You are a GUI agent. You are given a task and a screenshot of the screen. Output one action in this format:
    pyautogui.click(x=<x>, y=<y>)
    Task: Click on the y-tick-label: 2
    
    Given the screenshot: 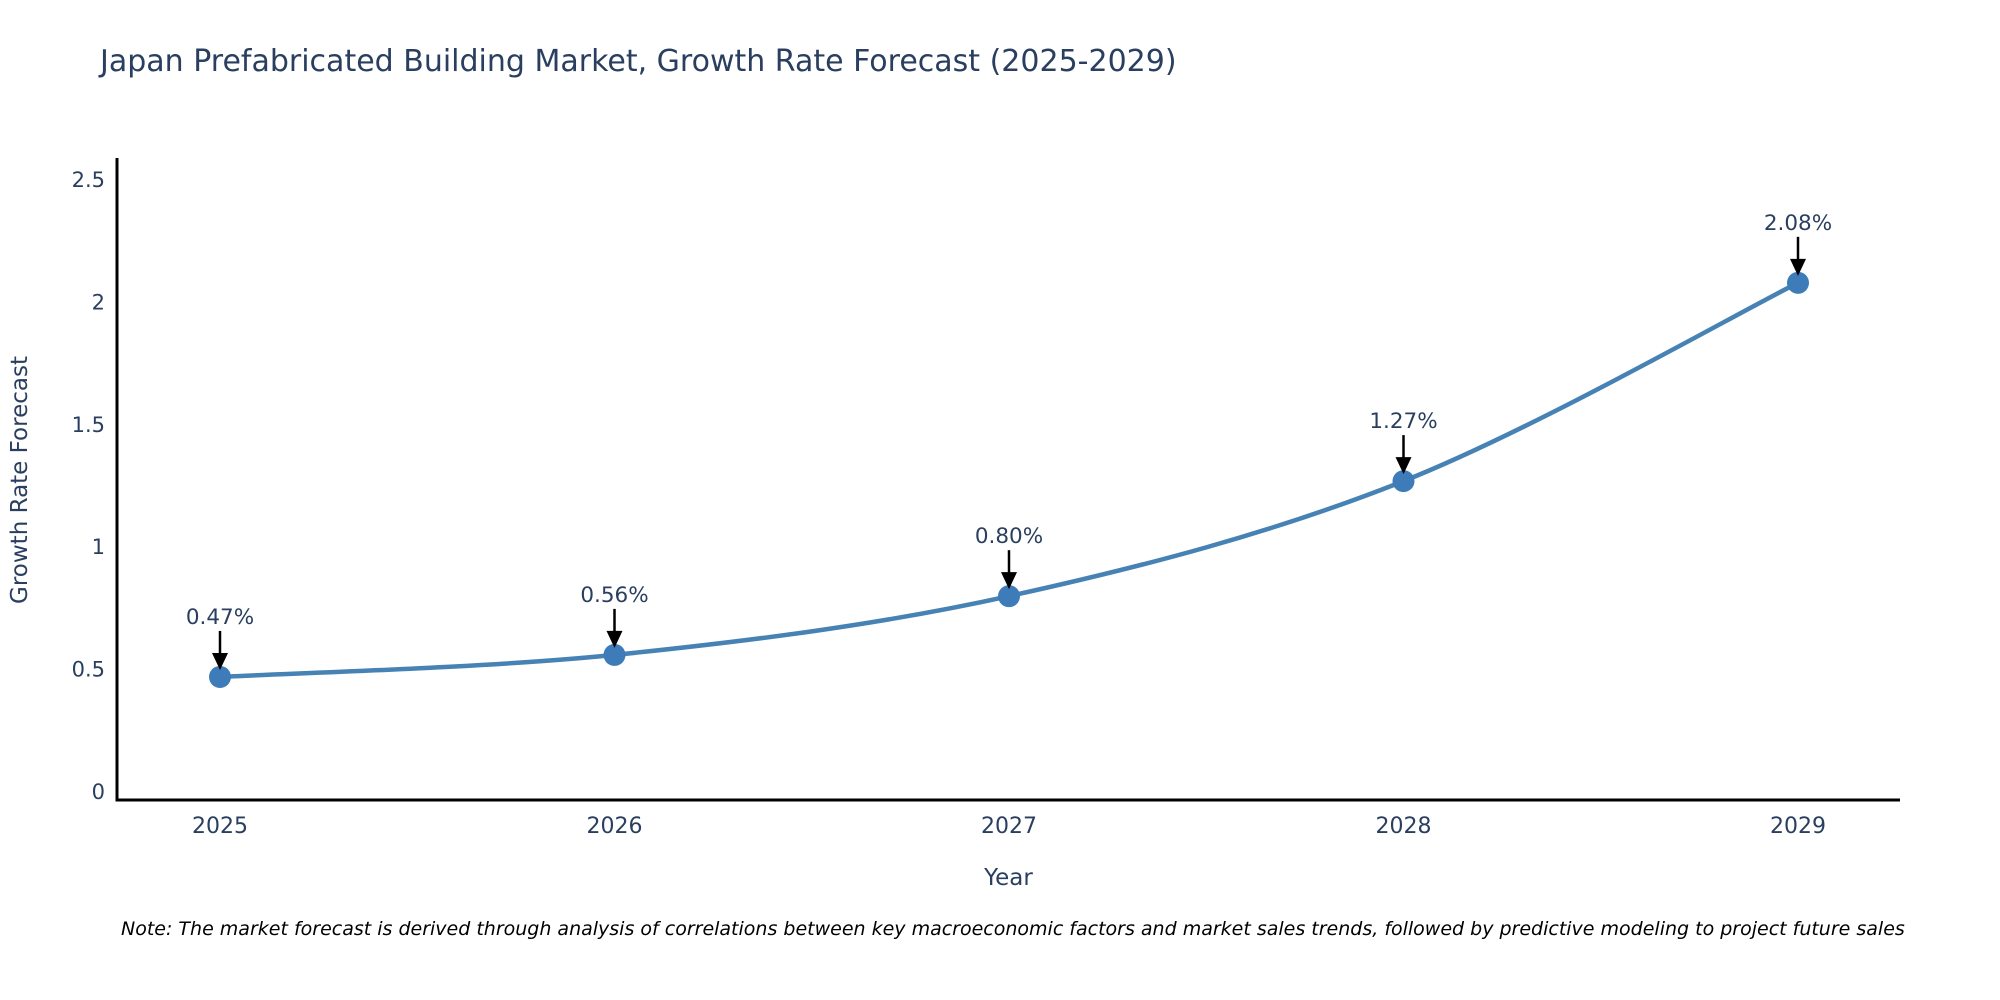 What is the action you would take?
    pyautogui.click(x=98, y=302)
    